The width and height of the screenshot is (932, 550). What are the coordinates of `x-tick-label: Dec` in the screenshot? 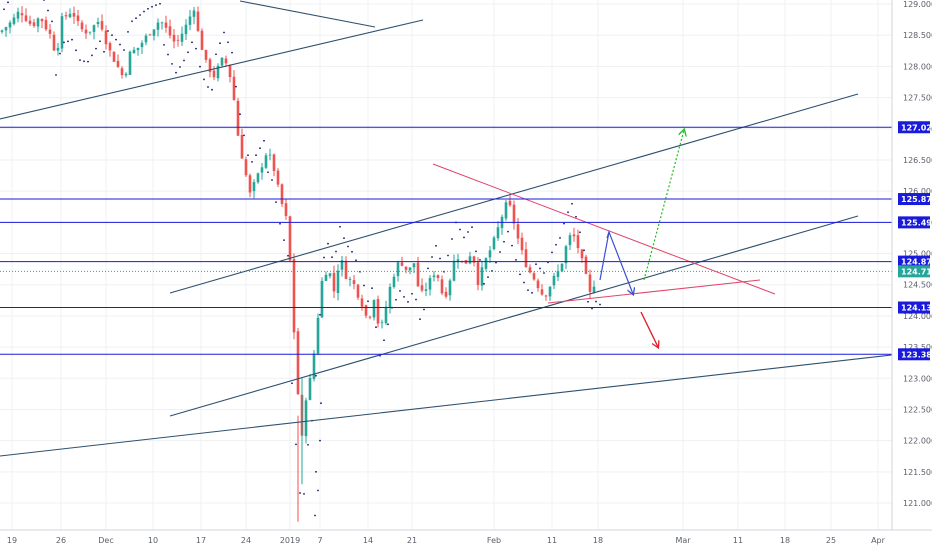 It's located at (105, 540).